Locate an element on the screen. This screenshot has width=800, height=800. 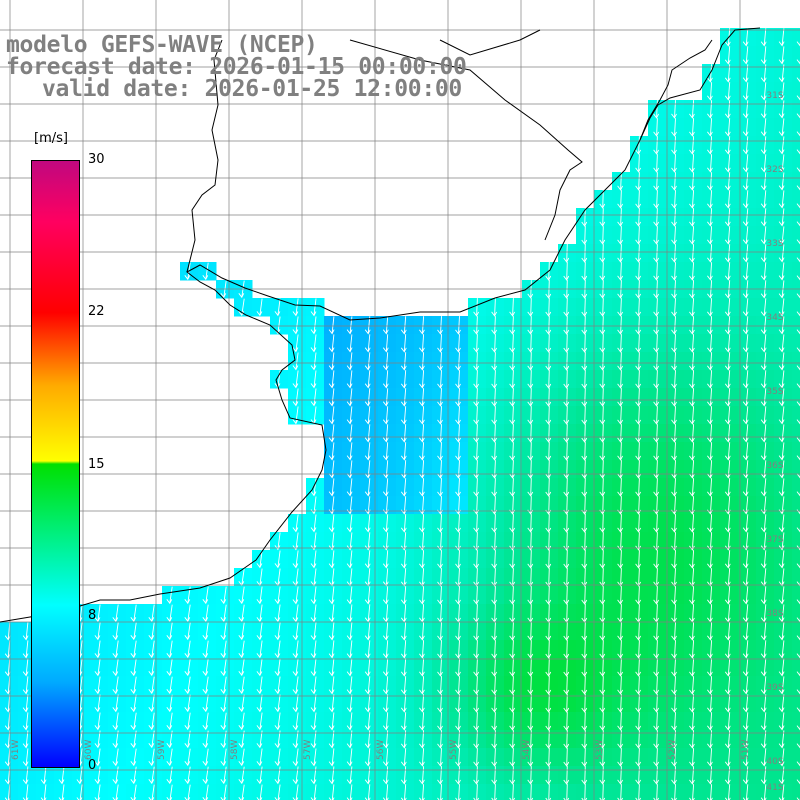
lon-label: 55W is located at coordinates (454, 750).